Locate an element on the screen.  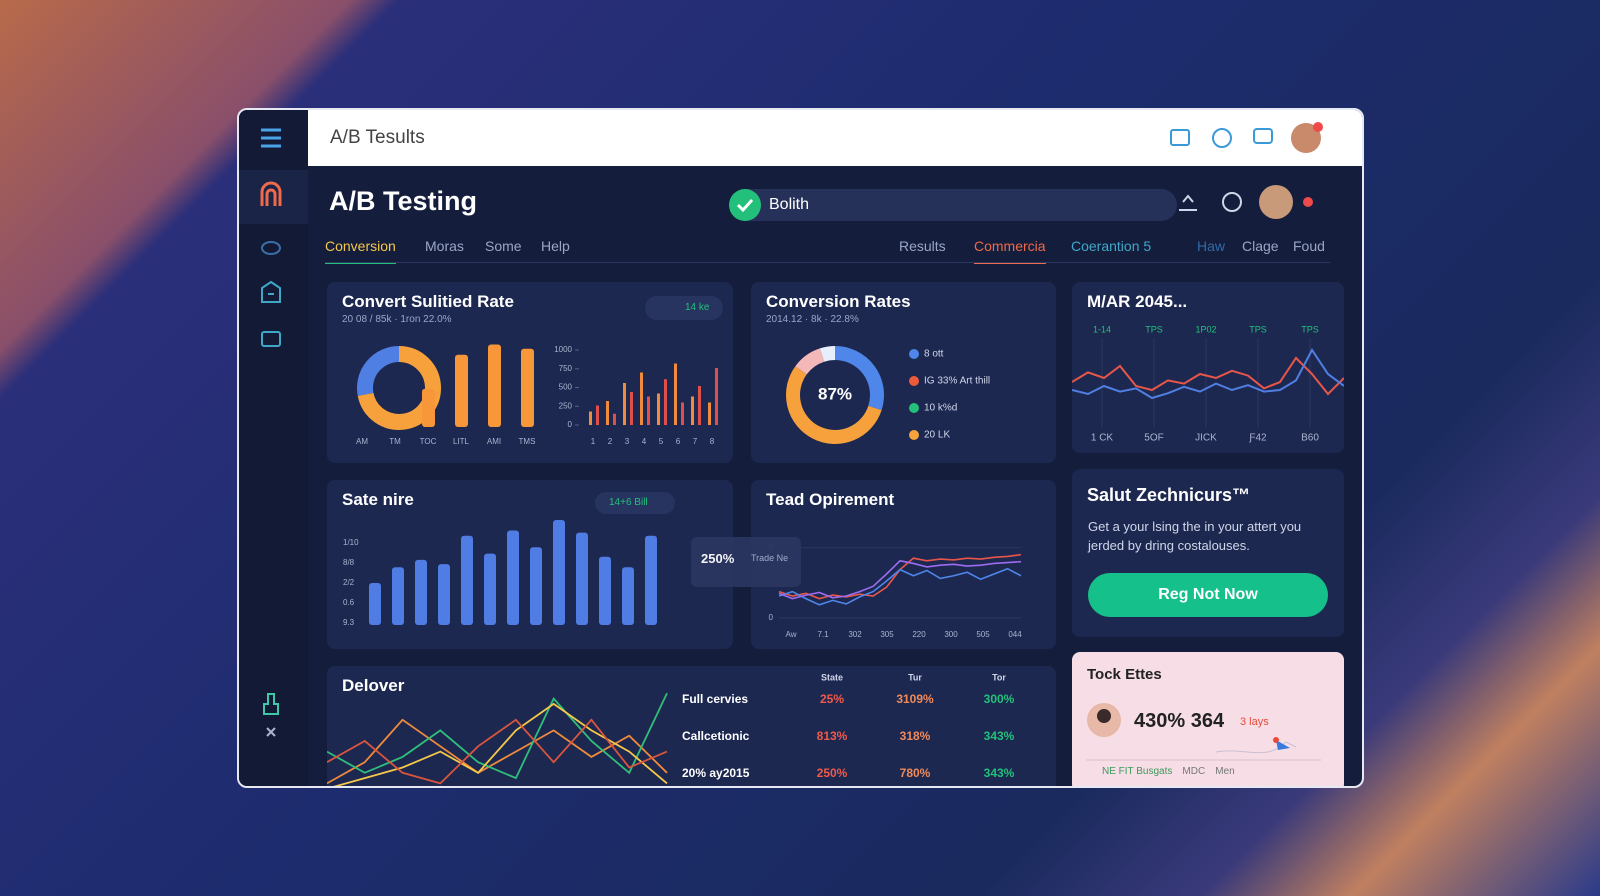
menu-icon is located at coordinates (271, 138).